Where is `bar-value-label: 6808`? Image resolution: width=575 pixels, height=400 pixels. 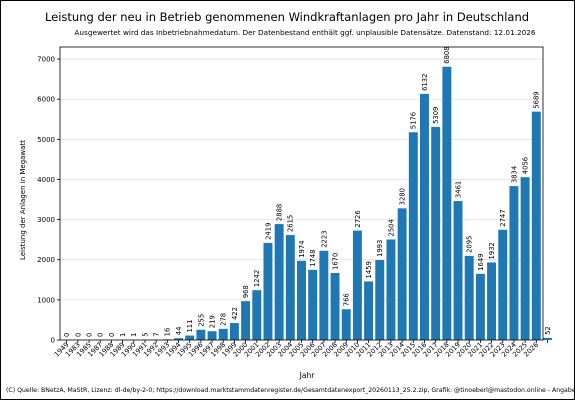
bar-value-label: 6808 is located at coordinates (447, 54).